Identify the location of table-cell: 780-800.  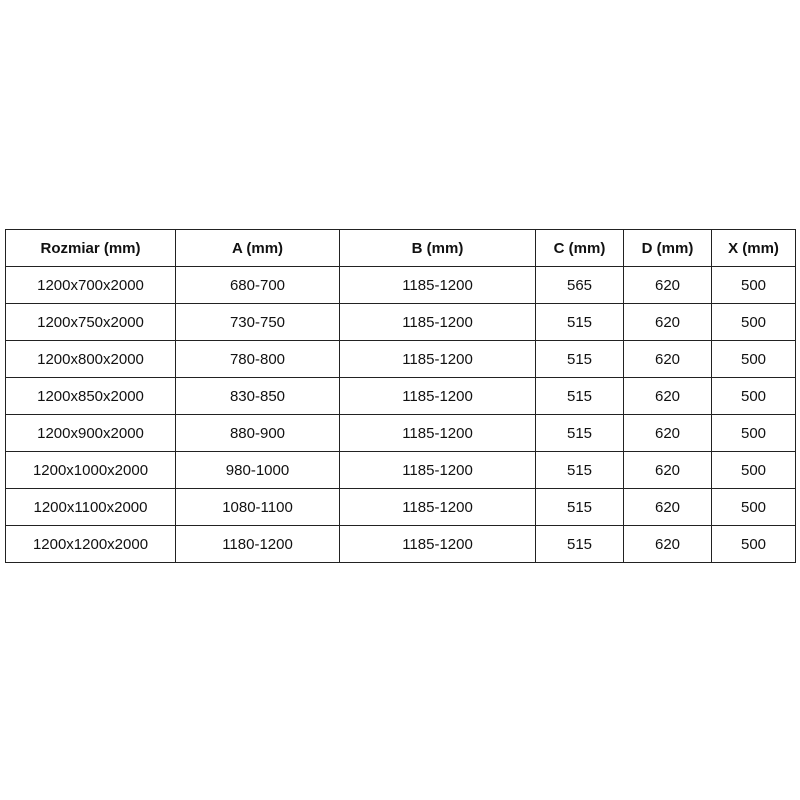
(257, 359).